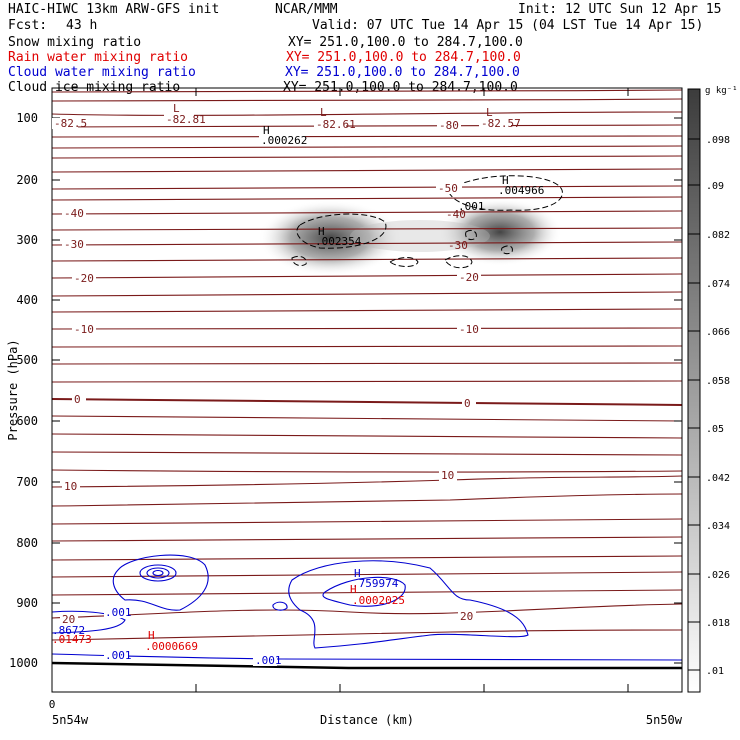 The height and width of the screenshot is (740, 740). Describe the element at coordinates (718, 526) in the screenshot. I see `cbar-tick-8: .034` at that location.